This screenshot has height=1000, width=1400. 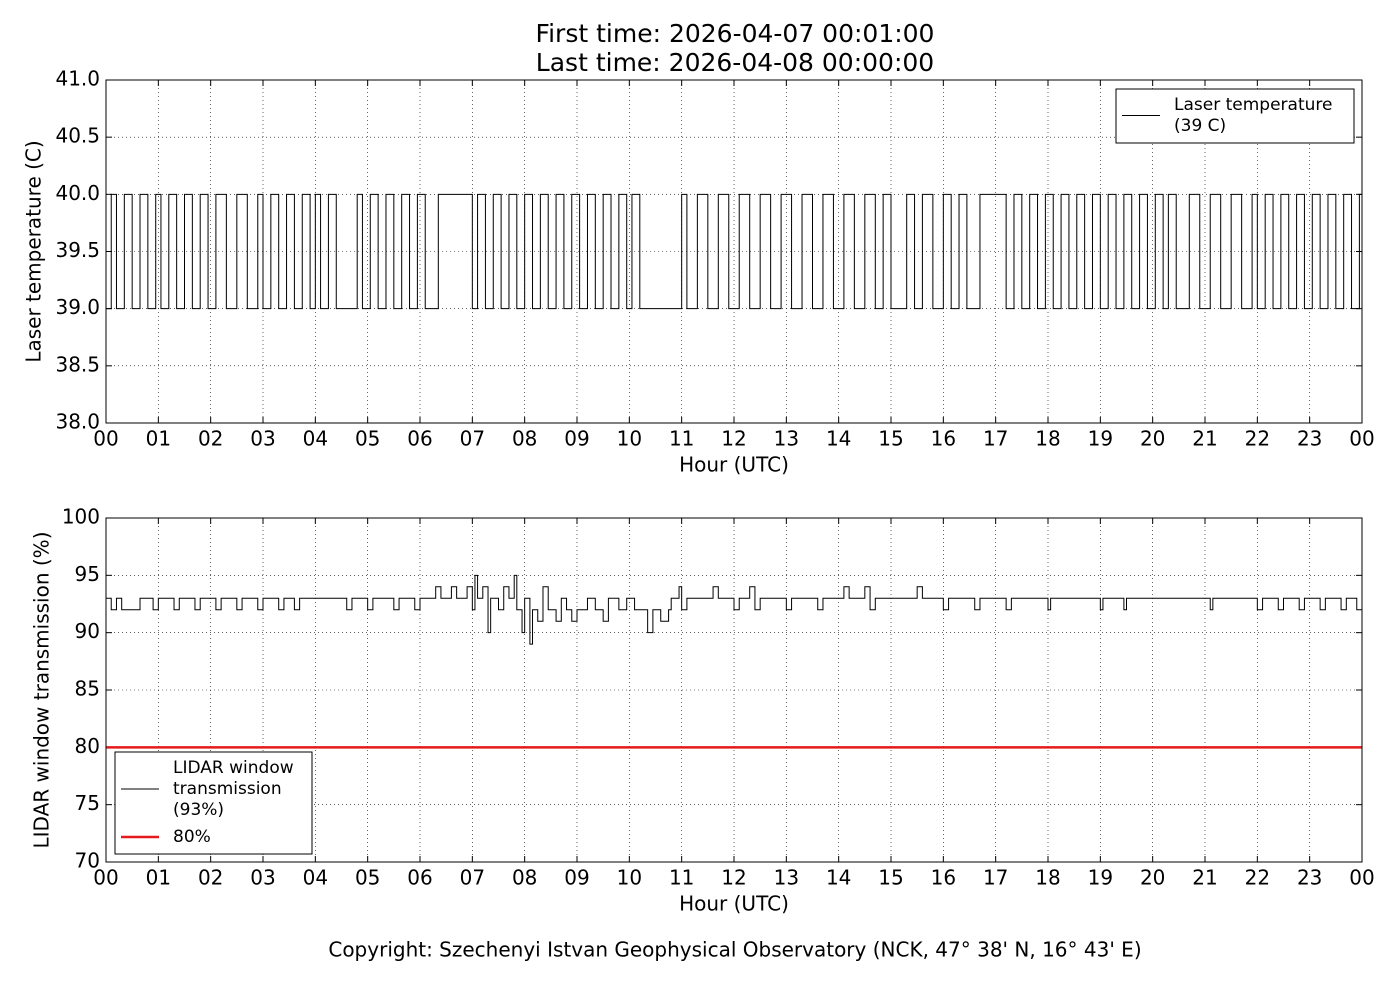 What do you see at coordinates (81, 517) in the screenshot?
I see `y-tick-label: 100` at bounding box center [81, 517].